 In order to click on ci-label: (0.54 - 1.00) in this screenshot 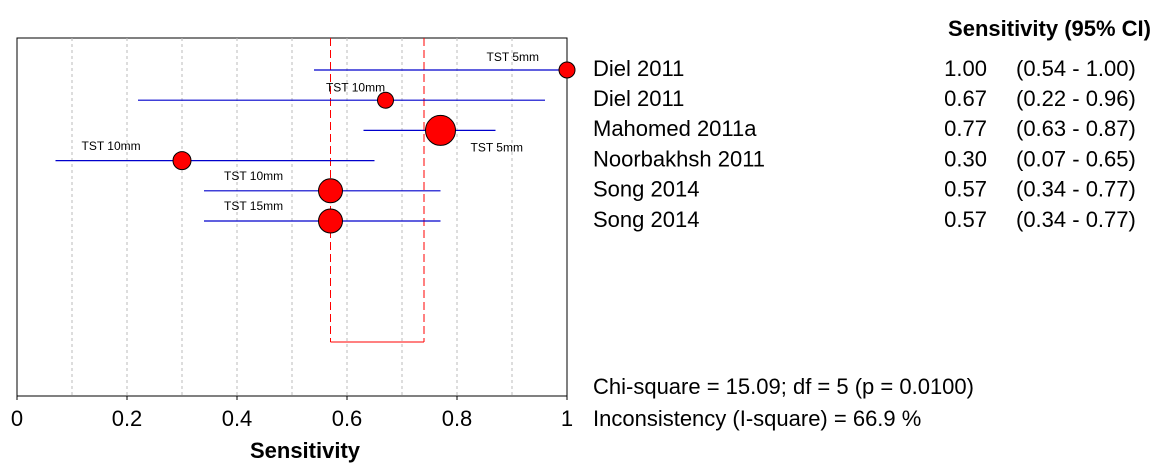, I will do `click(1076, 68)`.